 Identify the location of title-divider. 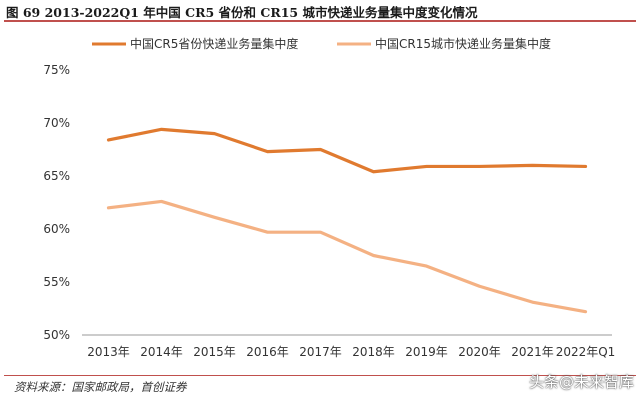
(320, 21).